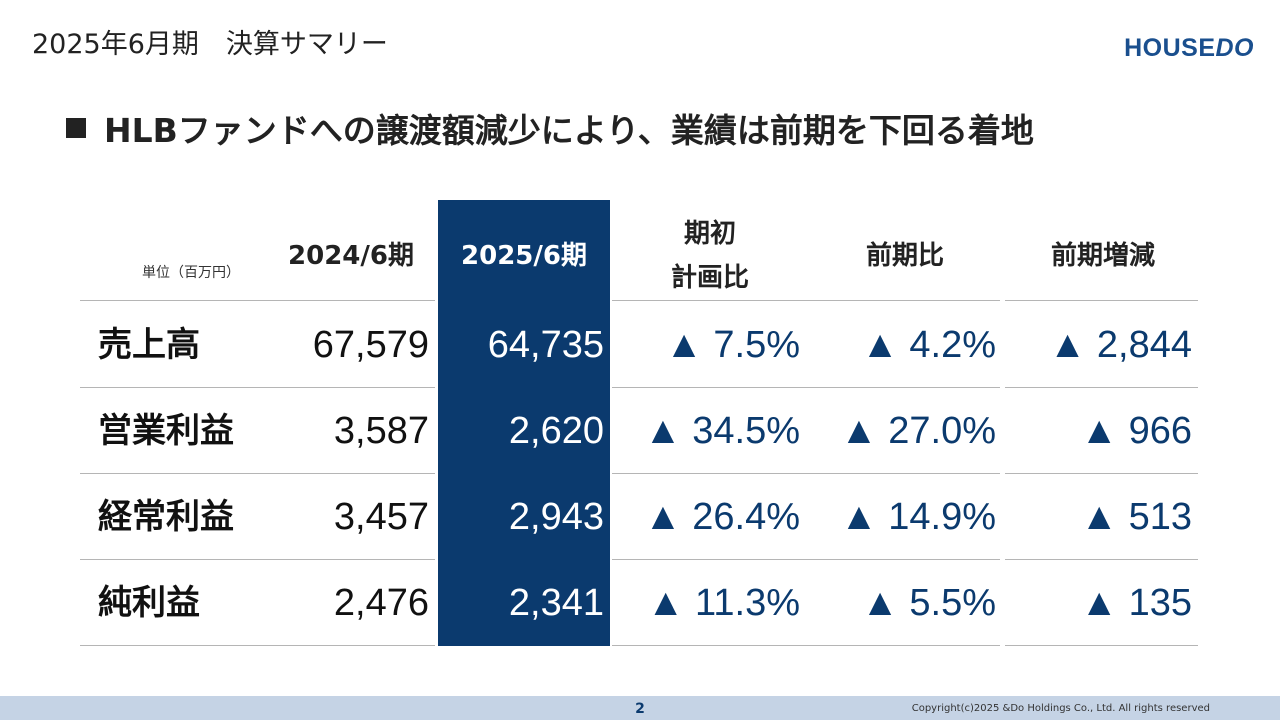 The image size is (1280, 722). Describe the element at coordinates (904, 256) in the screenshot. I see `header-yoy-ratio: 前期比` at that location.